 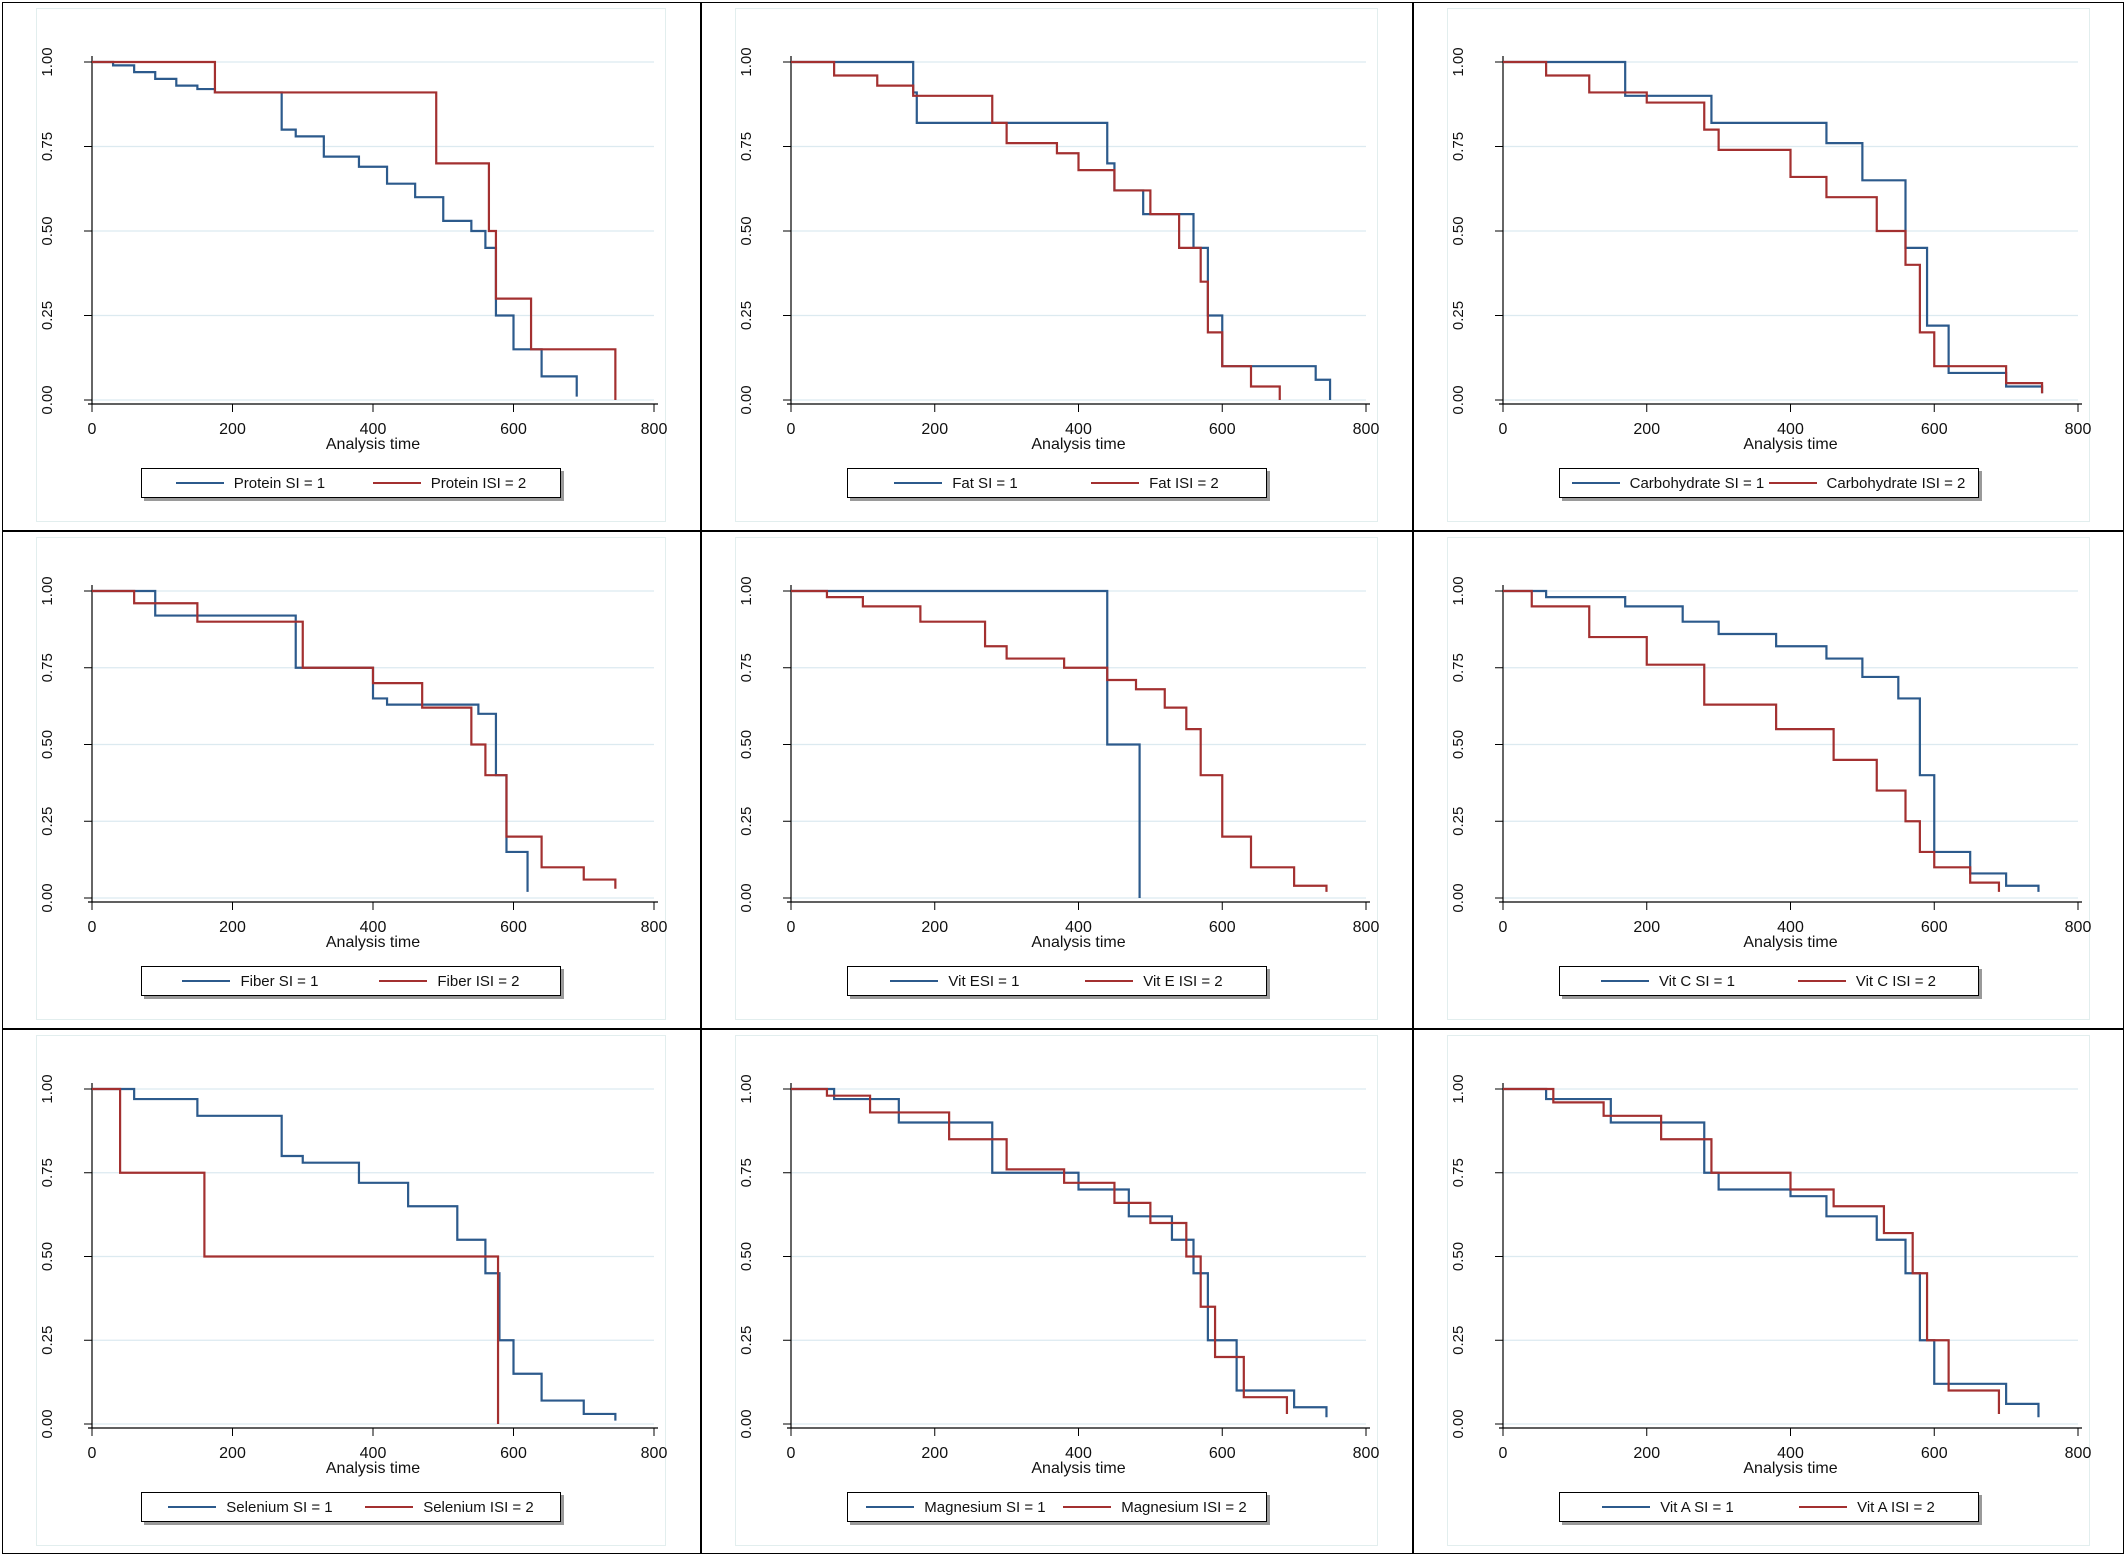 What do you see at coordinates (984, 981) in the screenshot?
I see `legend-label: Vit ESI = 1` at bounding box center [984, 981].